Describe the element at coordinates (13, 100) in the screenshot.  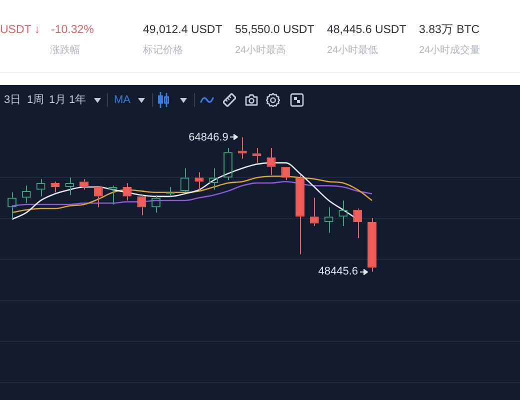
I see `text: 3日` at that location.